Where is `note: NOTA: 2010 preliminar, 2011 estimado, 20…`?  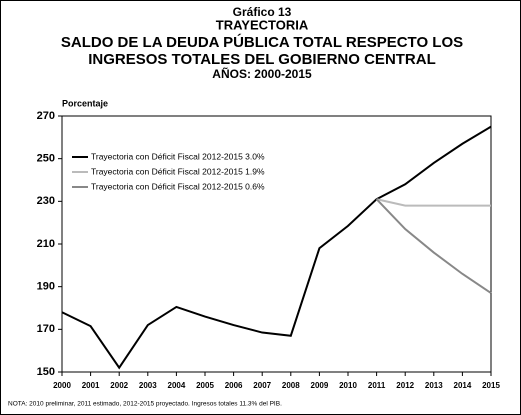 note: NOTA: 2010 preliminar, 2011 estimado, 20… is located at coordinates (145, 404).